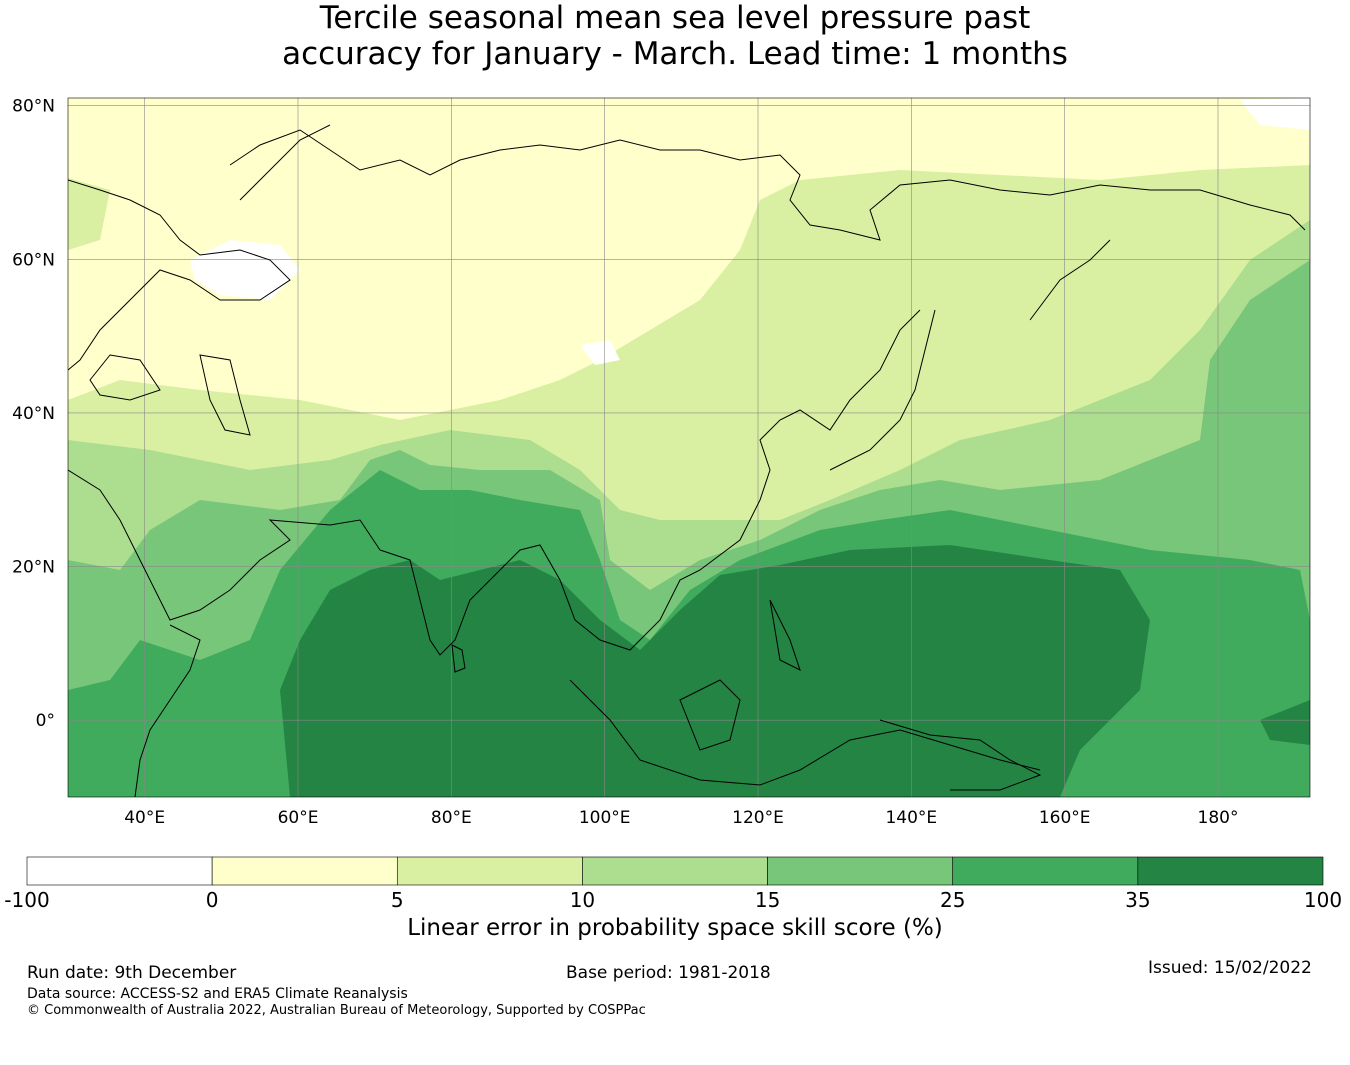 This screenshot has height=1065, width=1350. I want to click on coastline-indonesia, so click(805, 692).